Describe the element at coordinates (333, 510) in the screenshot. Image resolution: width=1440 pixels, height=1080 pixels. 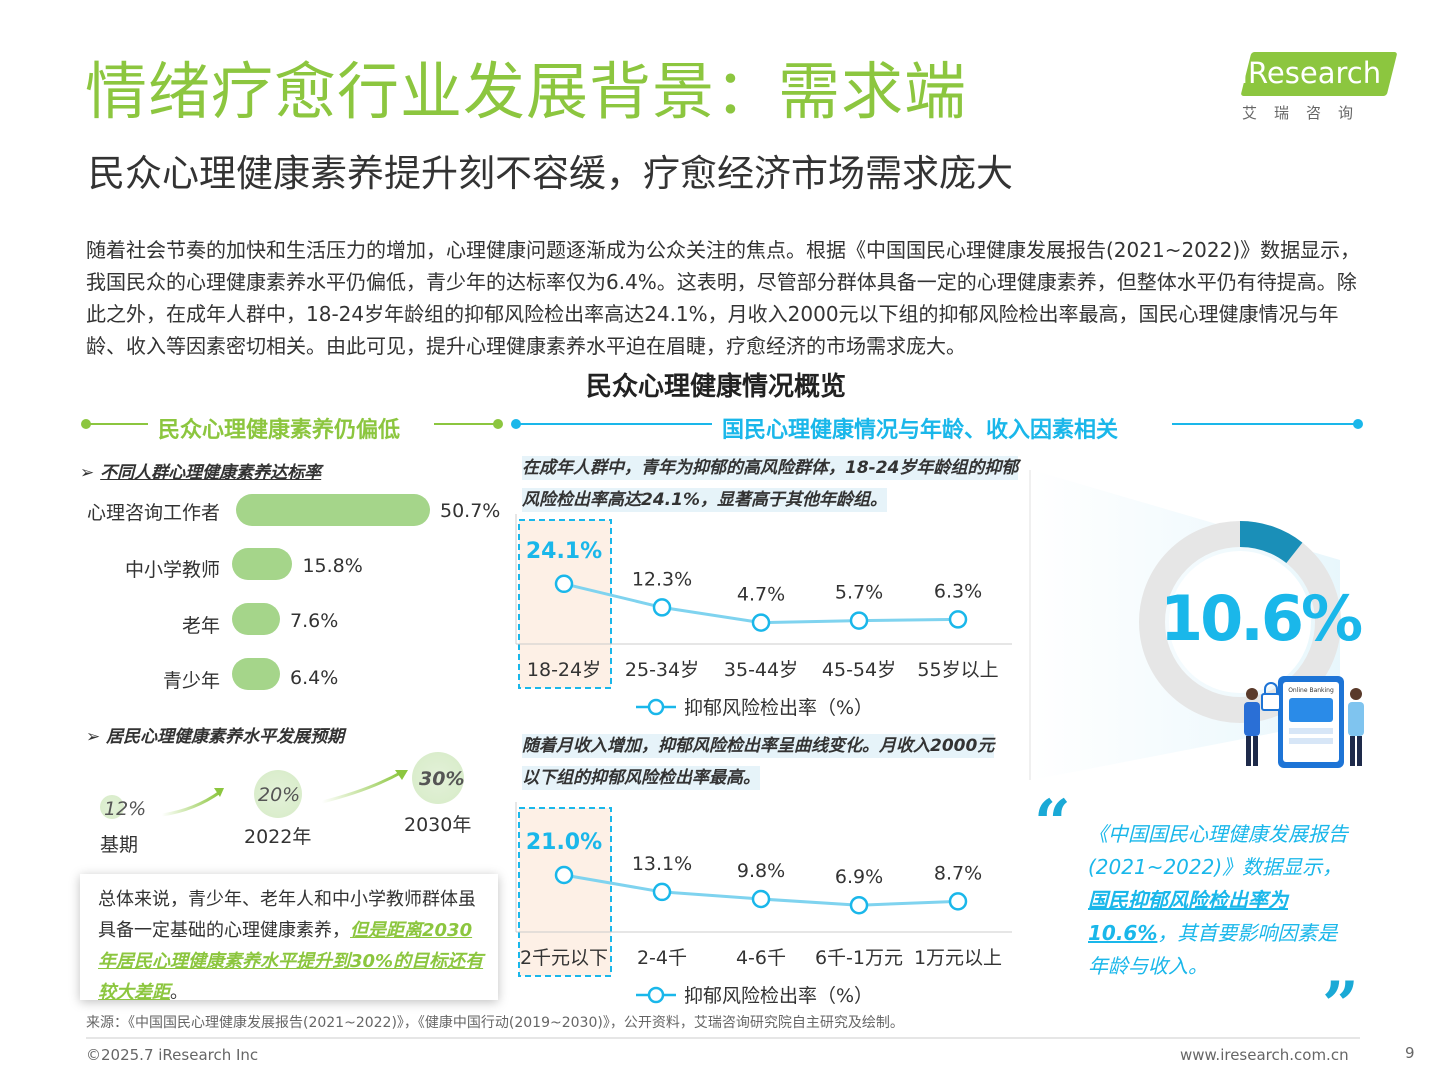
I see `bar-counselor` at that location.